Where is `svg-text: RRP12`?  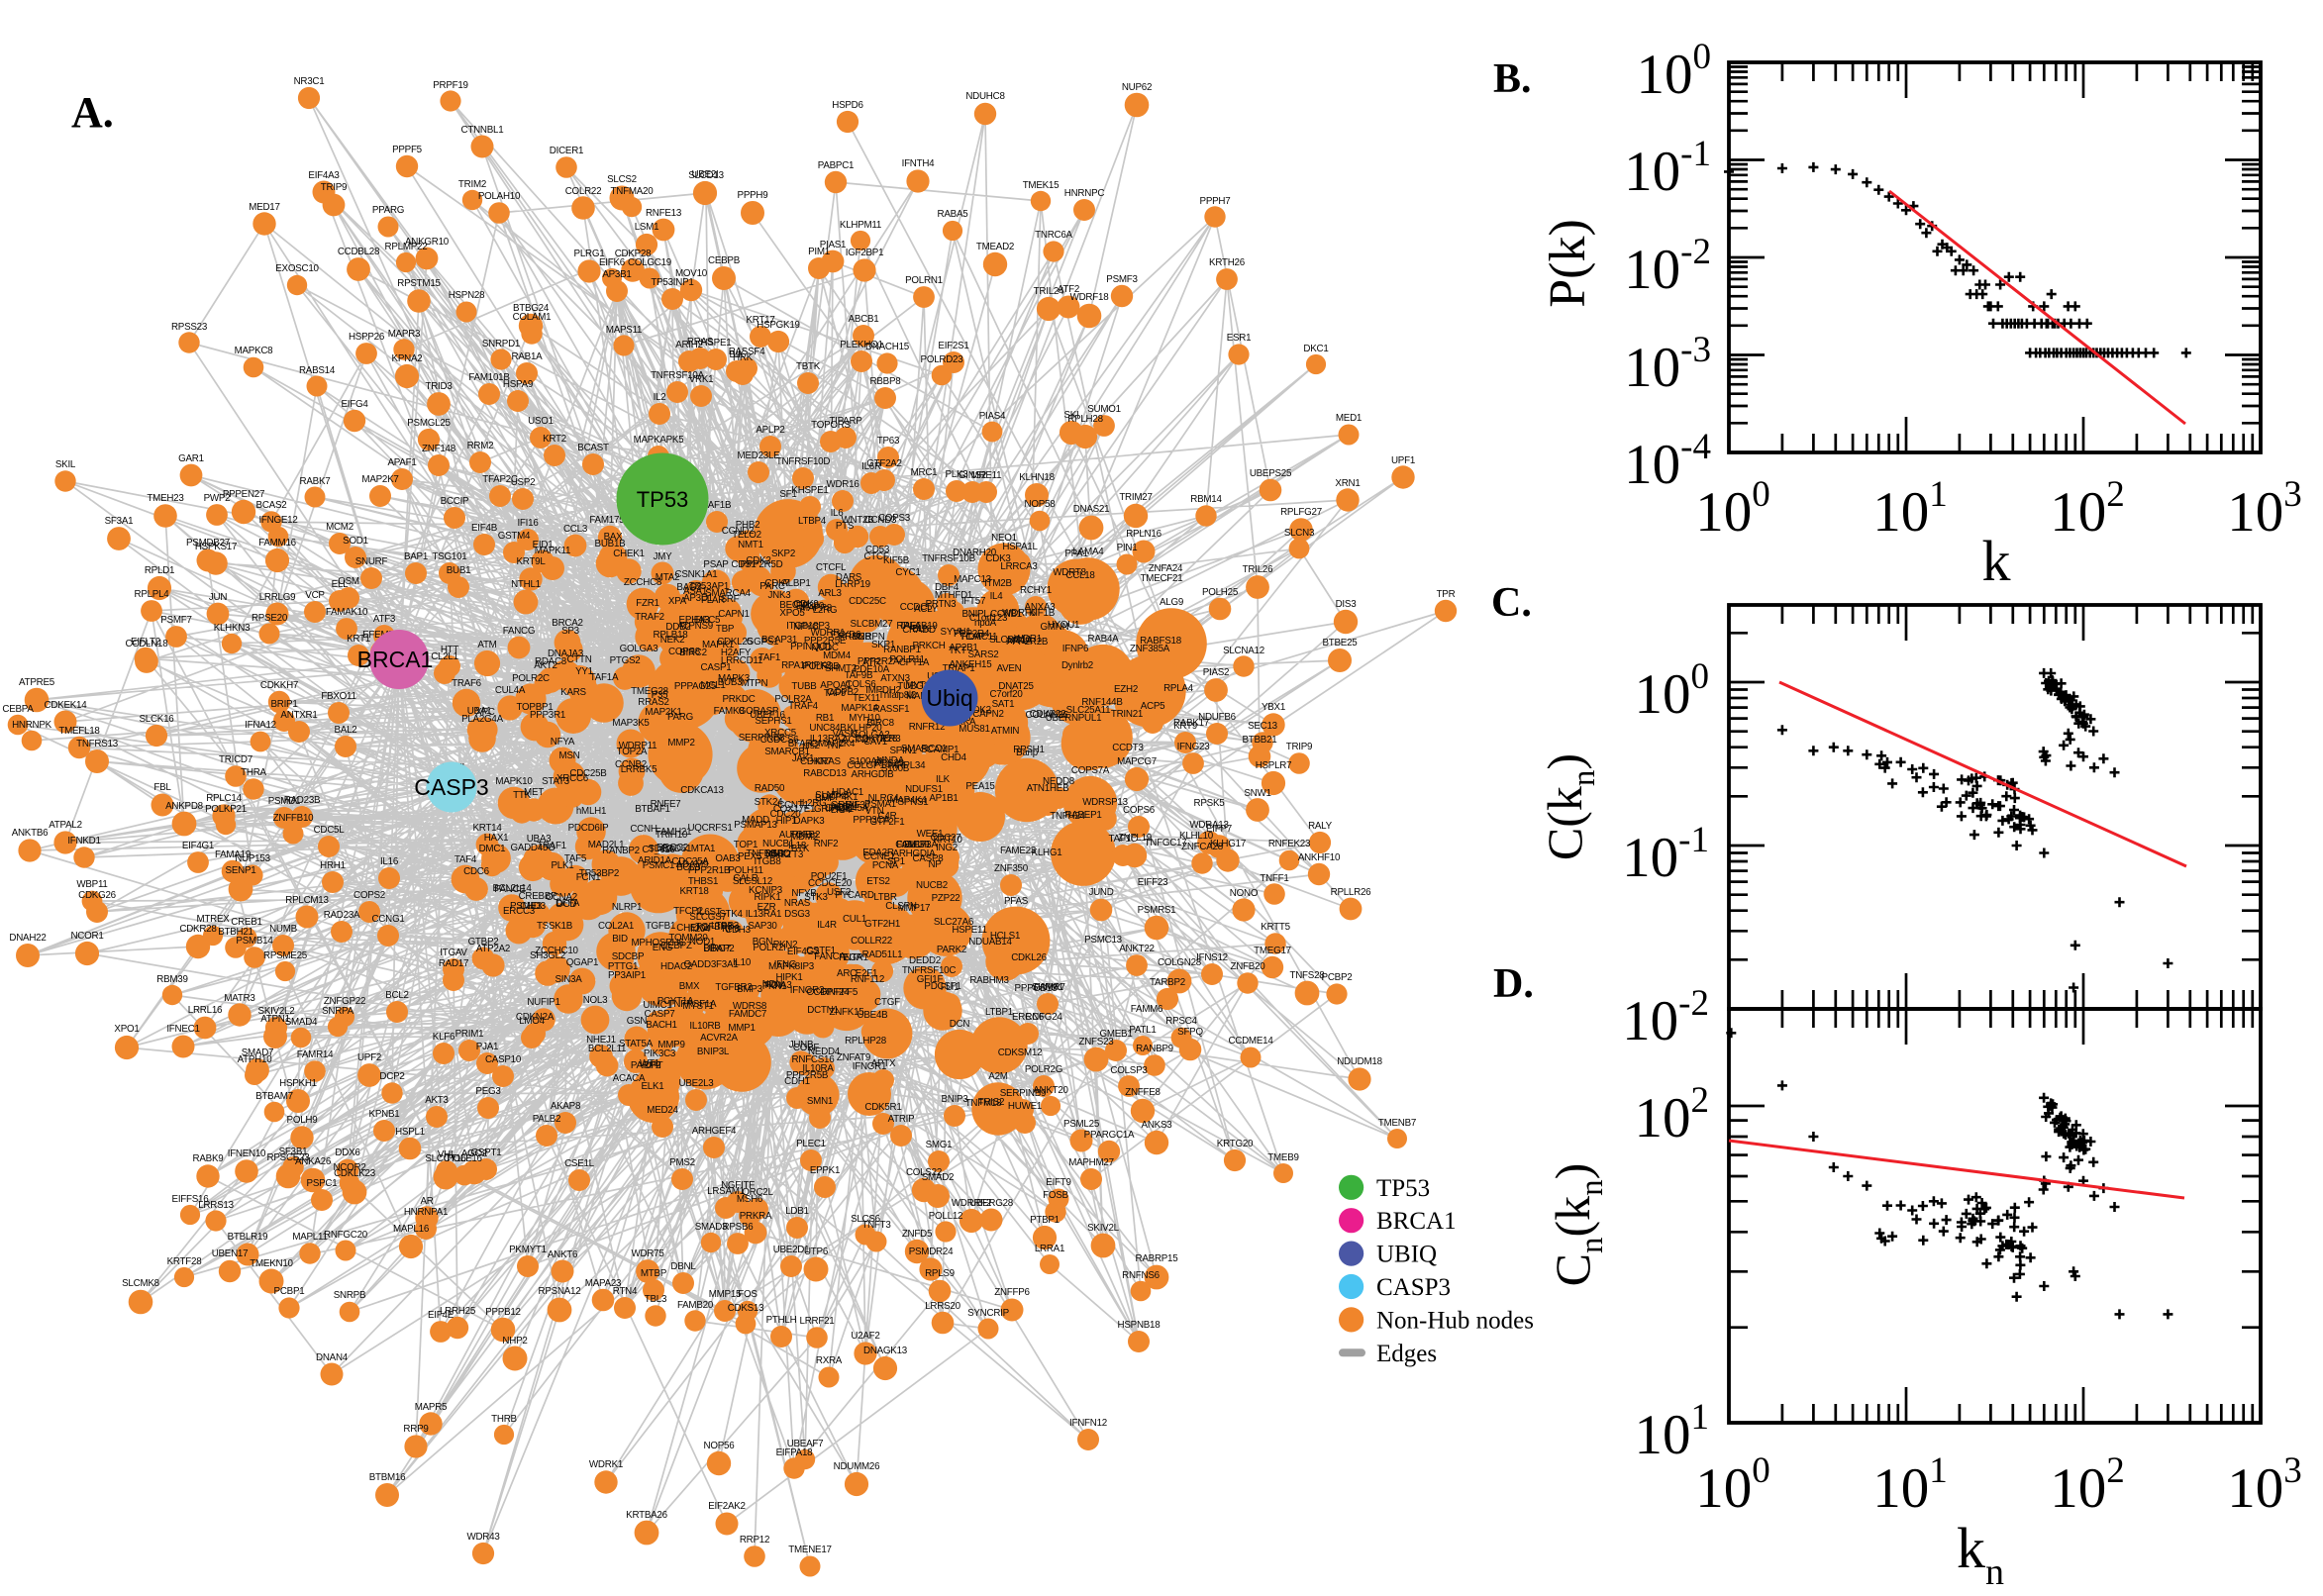
svg-text: RRP12 is located at coordinates (755, 1540).